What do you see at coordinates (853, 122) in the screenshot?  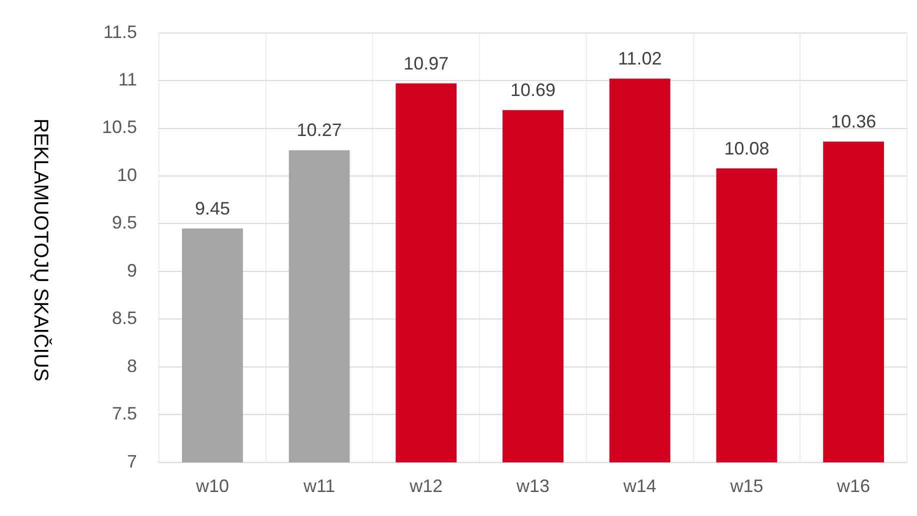 I see `data-label: 10.36` at bounding box center [853, 122].